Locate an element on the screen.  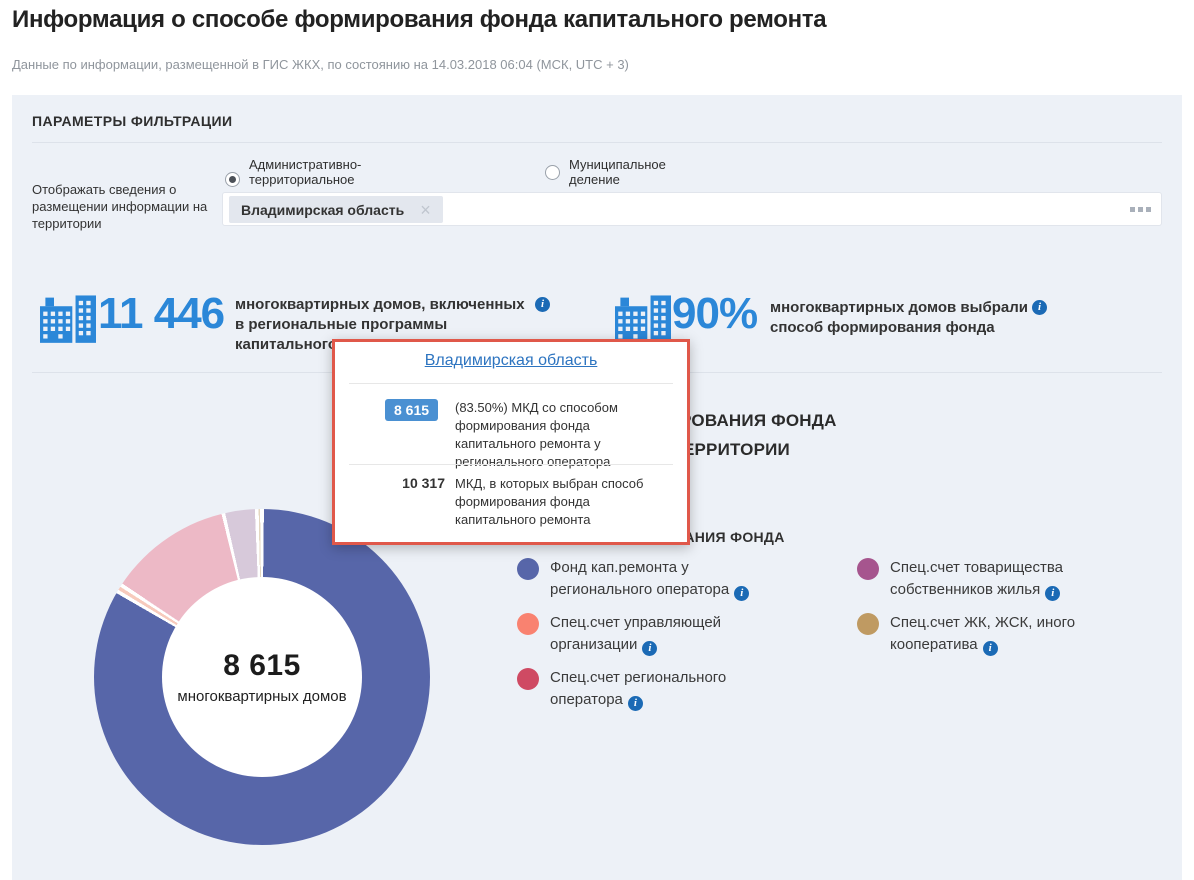
territory-tag: Владимирская область × is located at coordinates (336, 209).